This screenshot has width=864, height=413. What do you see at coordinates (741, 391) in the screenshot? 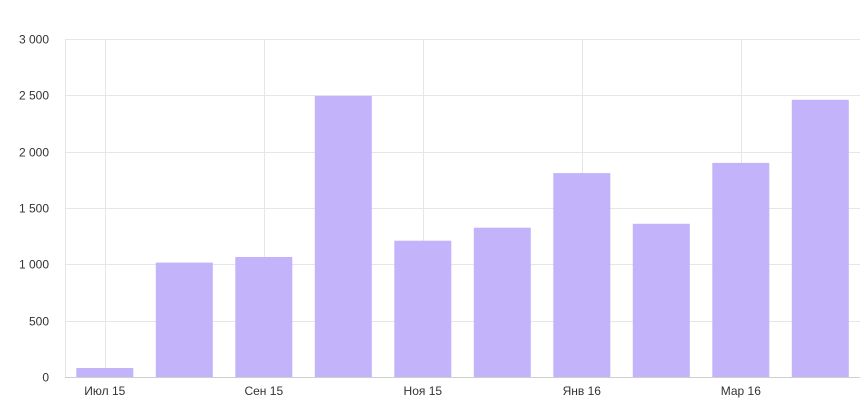
I see `x-tick-label: Мар 16` at bounding box center [741, 391].